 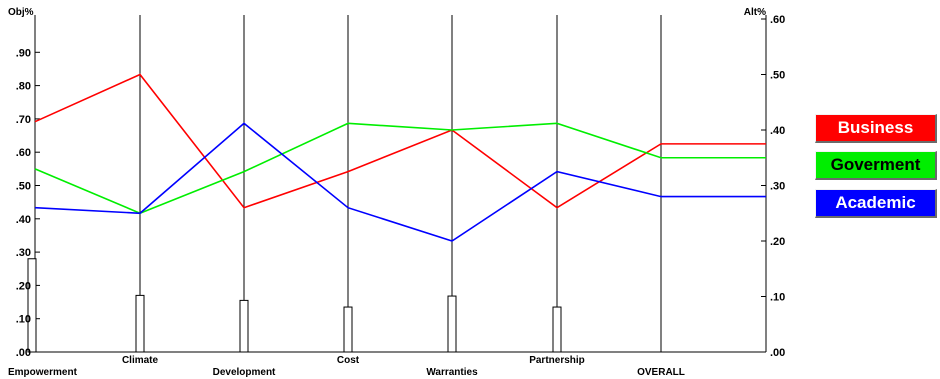 I want to click on category-label-warranties: Warranties, so click(x=452, y=372).